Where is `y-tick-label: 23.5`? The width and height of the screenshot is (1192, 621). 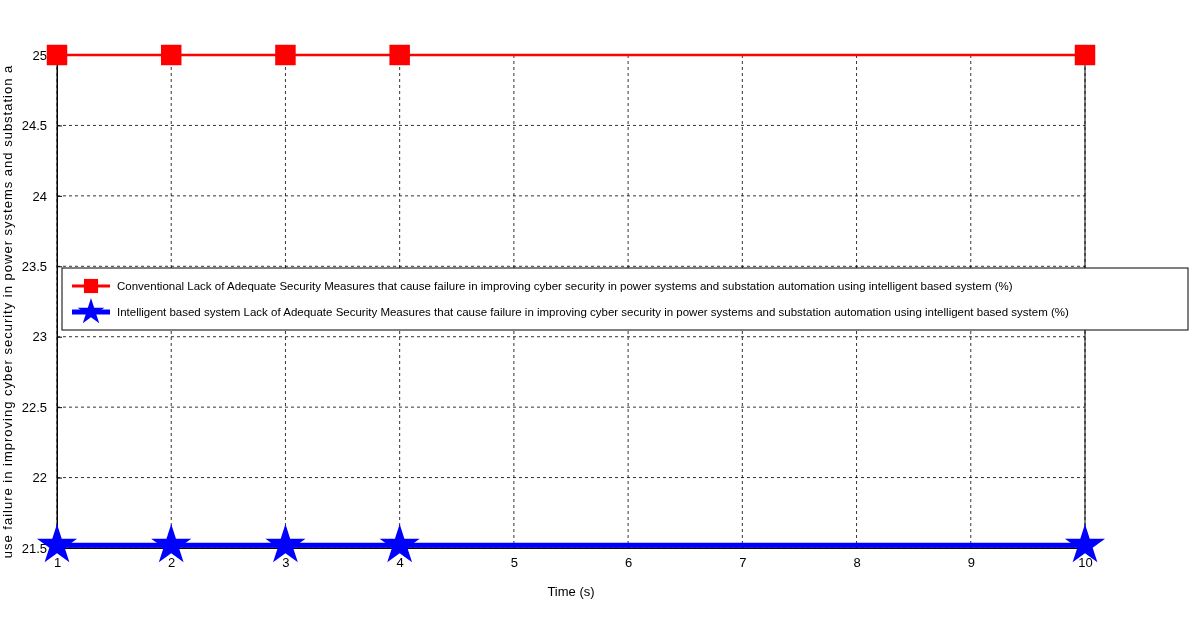 y-tick-label: 23.5 is located at coordinates (34, 266).